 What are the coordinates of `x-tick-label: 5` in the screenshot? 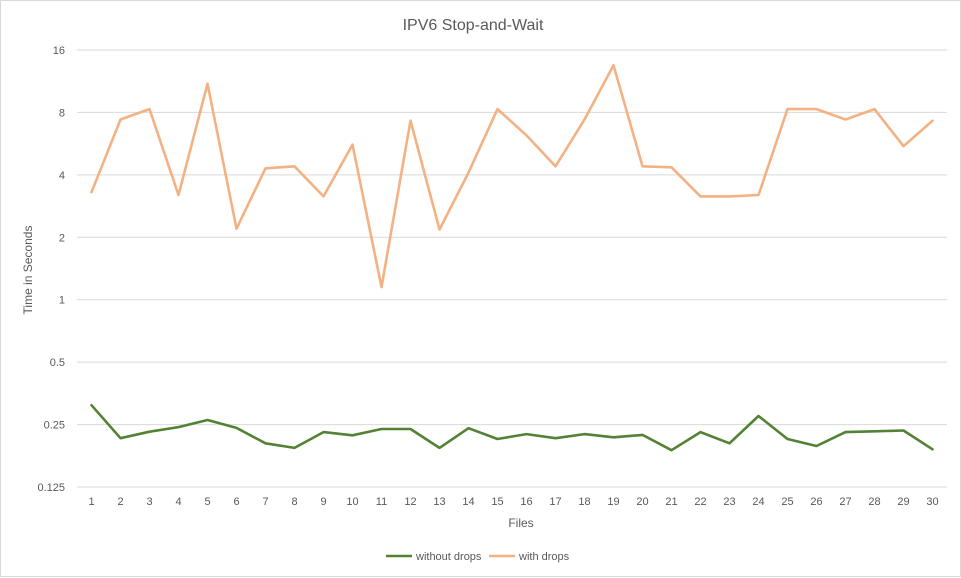 It's located at (207, 502).